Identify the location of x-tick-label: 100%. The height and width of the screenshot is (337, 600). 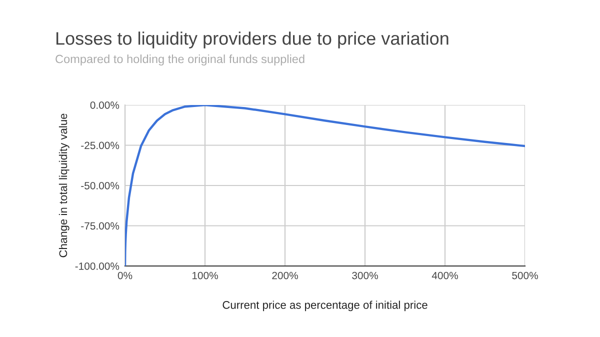
(205, 276).